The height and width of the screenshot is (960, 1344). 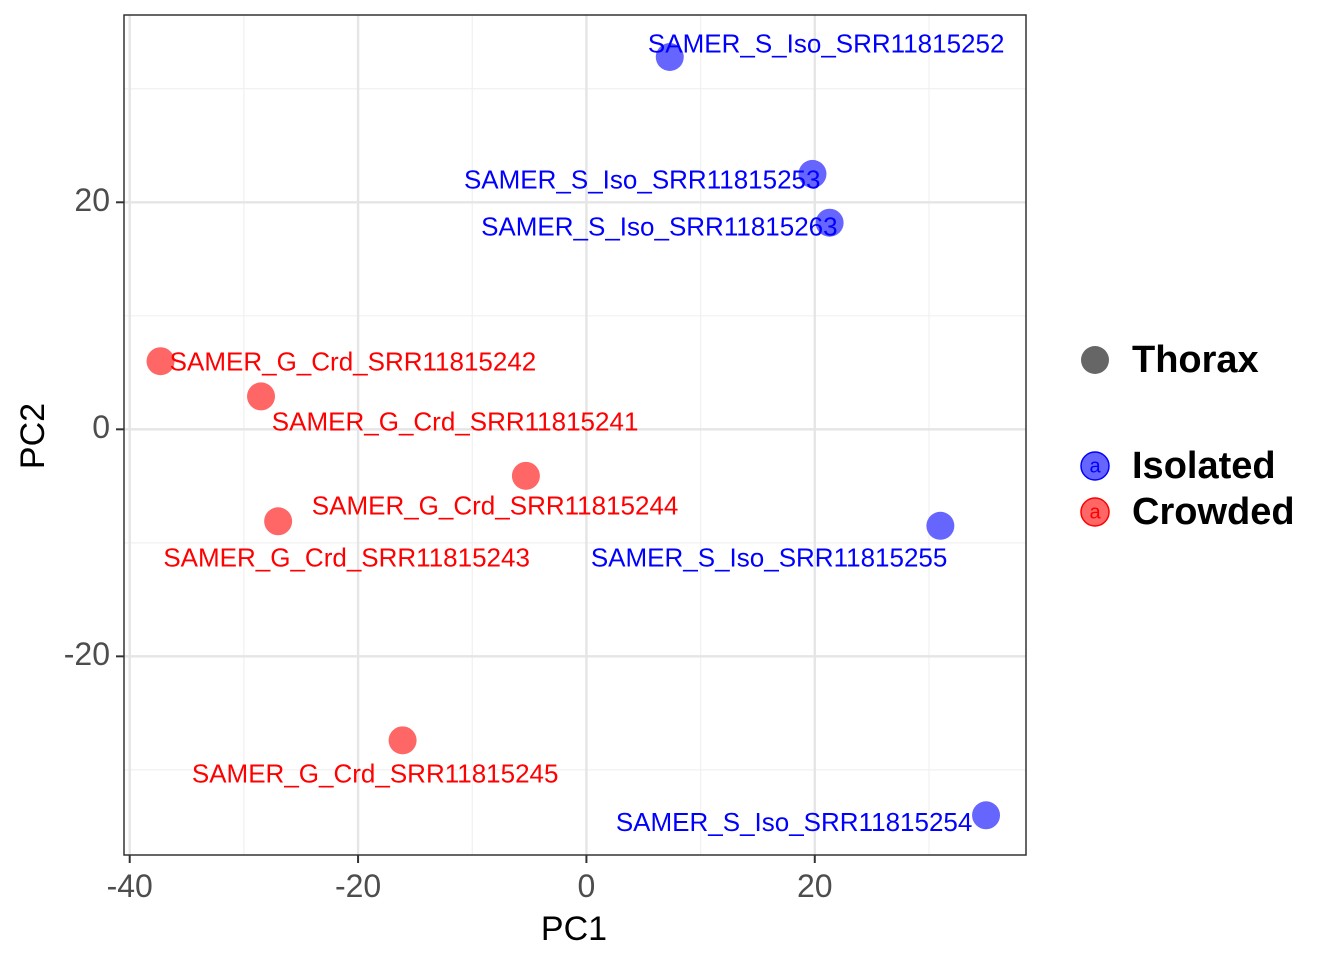 I want to click on x-tick-label: -20, so click(x=358, y=886).